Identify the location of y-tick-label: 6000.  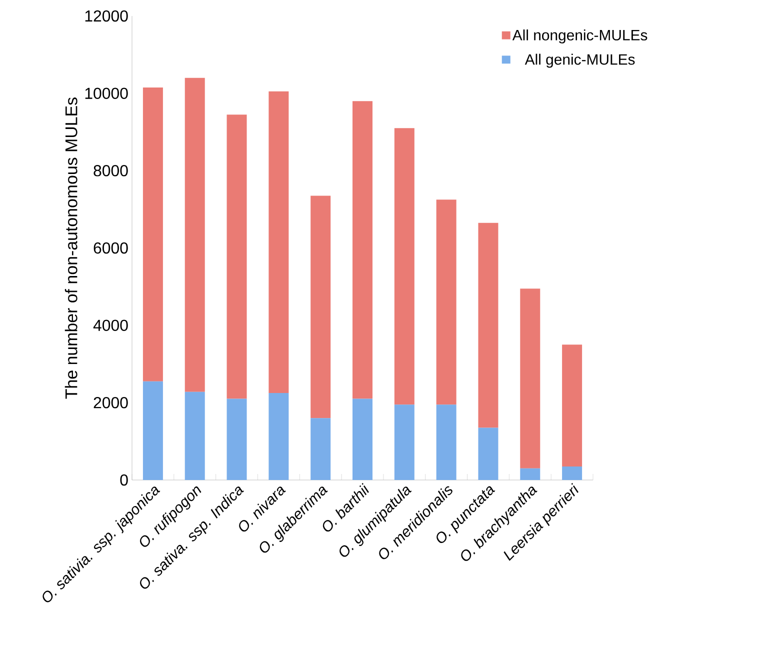
(111, 248).